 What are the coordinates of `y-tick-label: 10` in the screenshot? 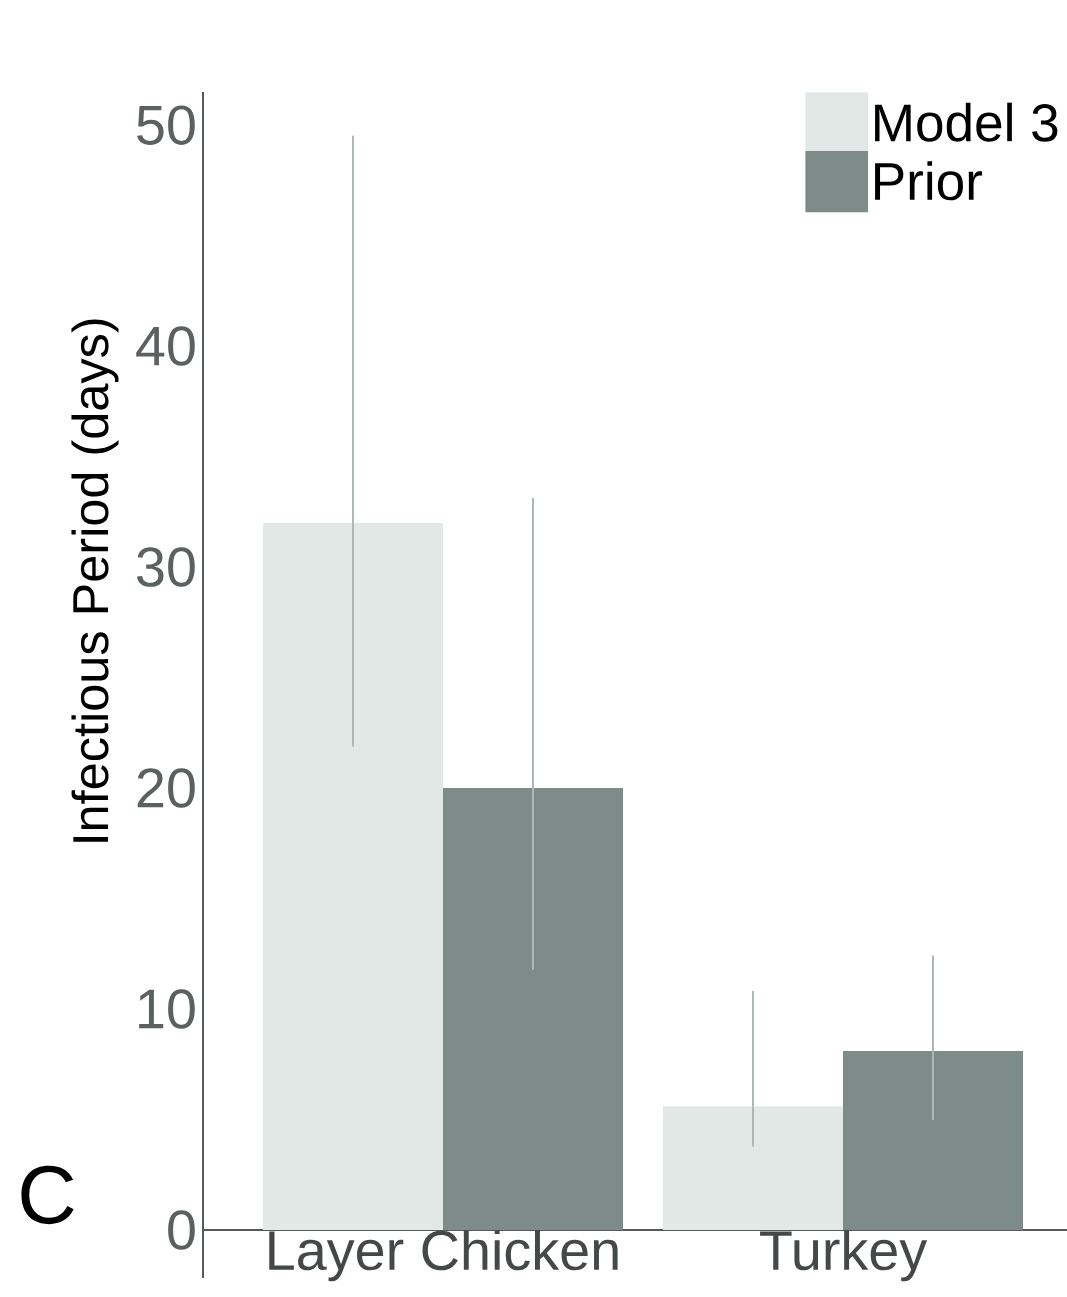 It's located at (167, 1009).